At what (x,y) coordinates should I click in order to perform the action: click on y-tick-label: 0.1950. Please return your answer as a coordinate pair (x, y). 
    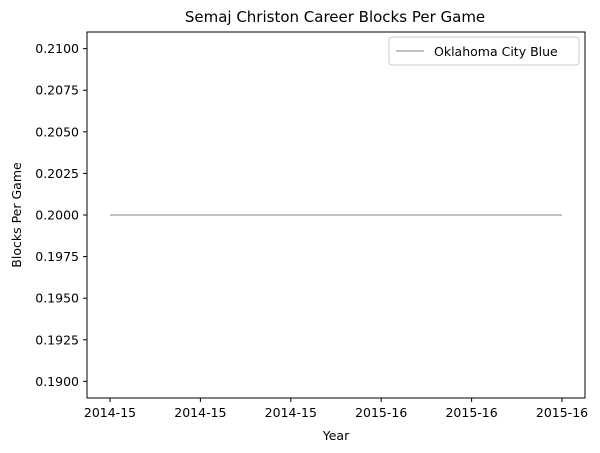
    Looking at the image, I should click on (57, 298).